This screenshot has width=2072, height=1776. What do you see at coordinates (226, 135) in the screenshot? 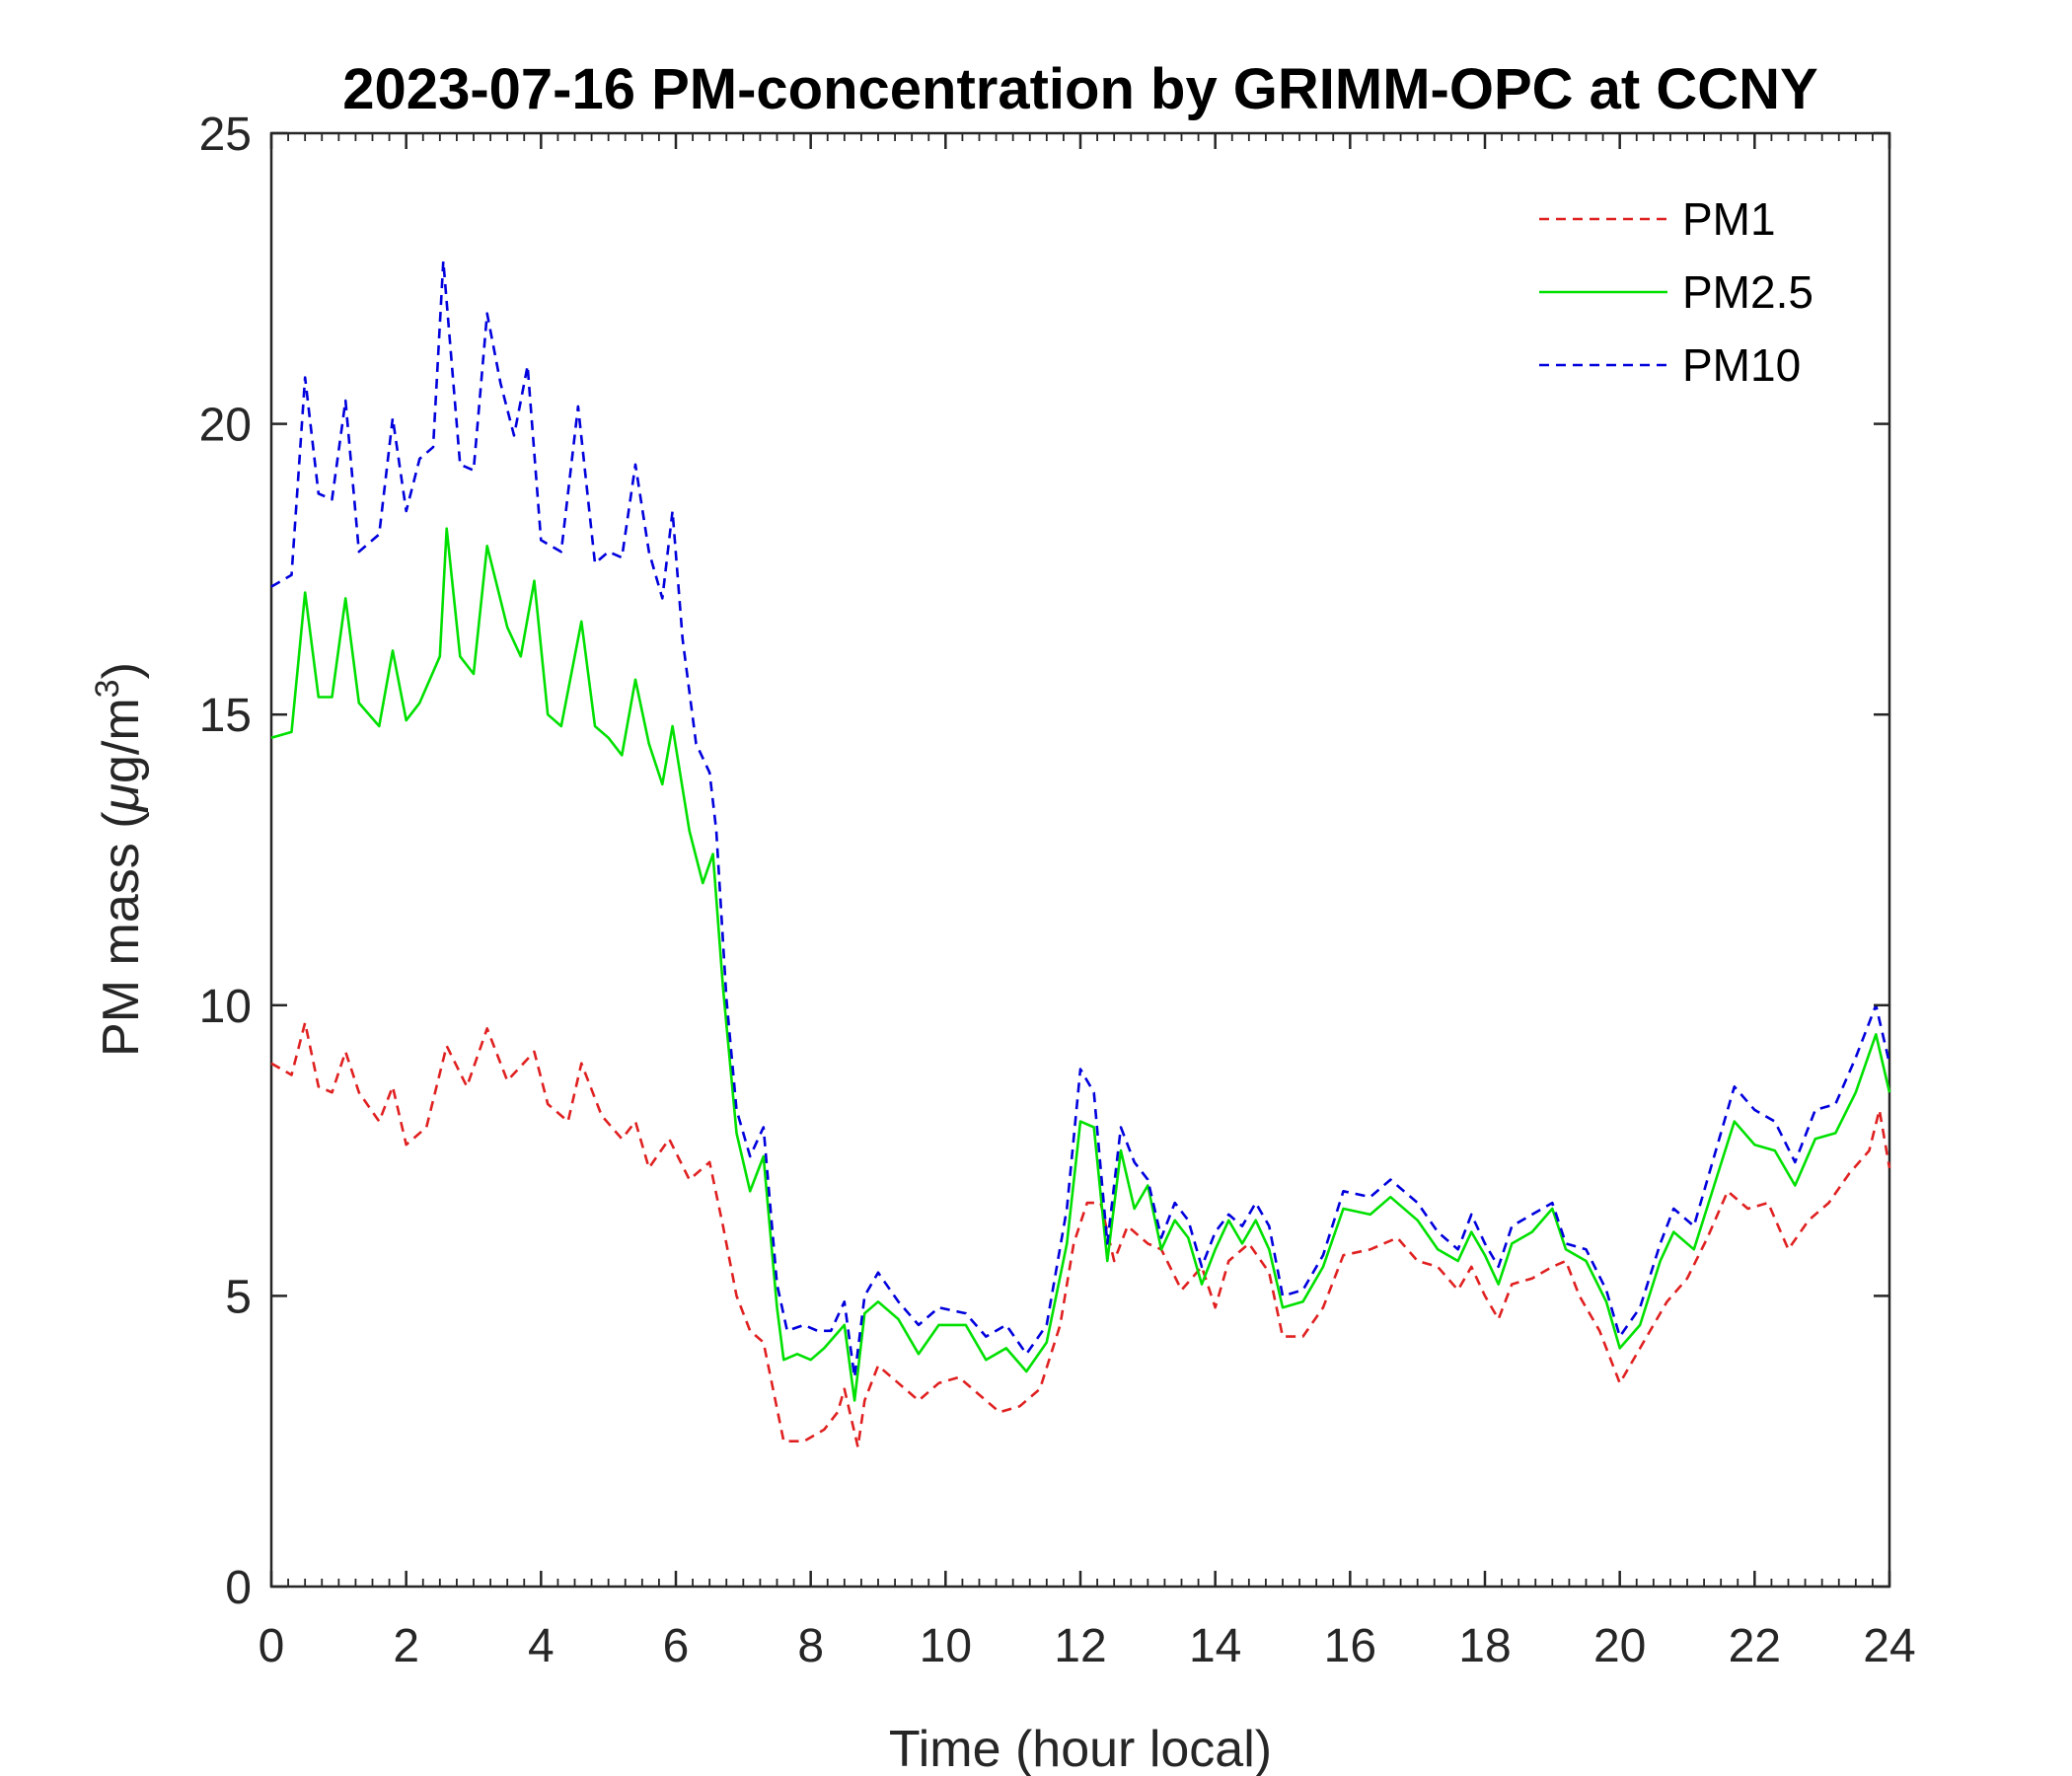
I see `y-tick-label: 25` at bounding box center [226, 135].